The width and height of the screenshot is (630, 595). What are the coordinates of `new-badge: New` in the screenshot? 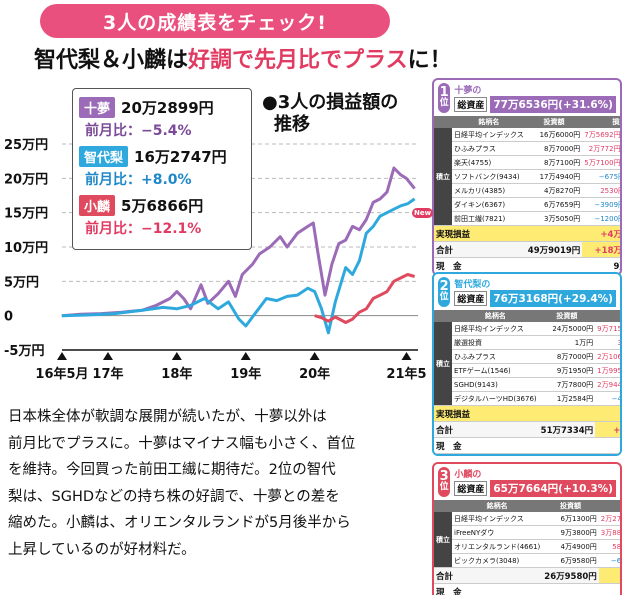 It's located at (423, 213).